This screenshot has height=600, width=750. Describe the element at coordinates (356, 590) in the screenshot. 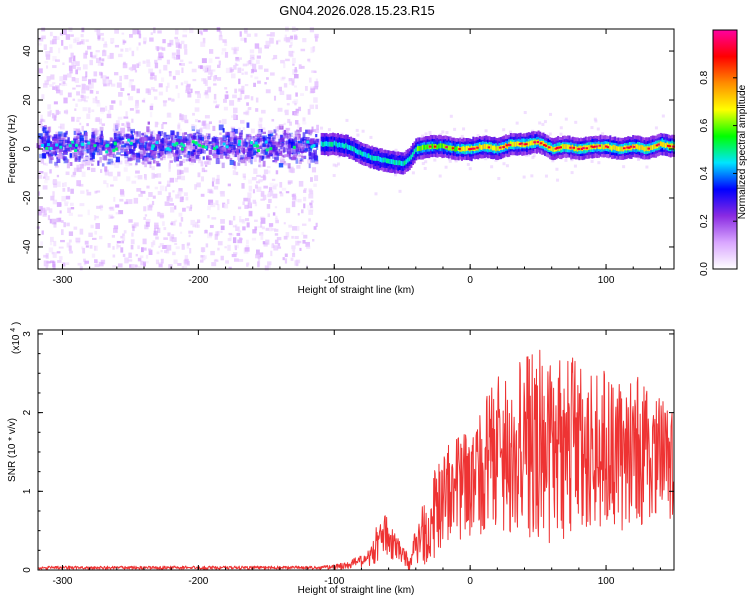

I see `snr-x-axis-label: Height of straight line (km)` at that location.